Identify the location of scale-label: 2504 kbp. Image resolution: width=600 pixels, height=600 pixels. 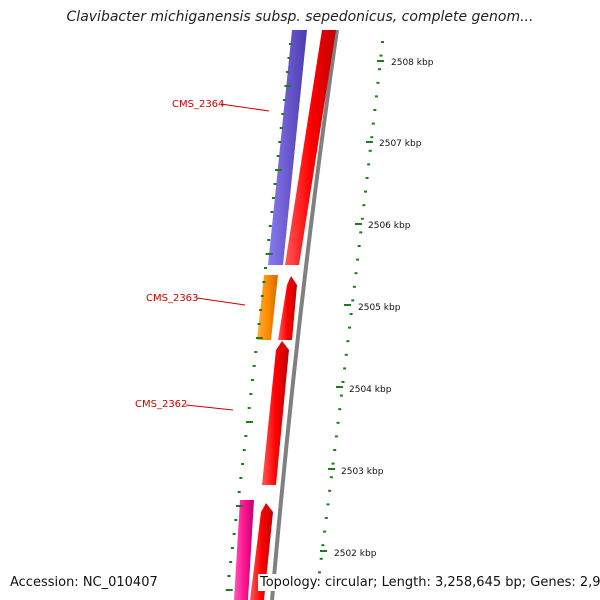
(370, 390).